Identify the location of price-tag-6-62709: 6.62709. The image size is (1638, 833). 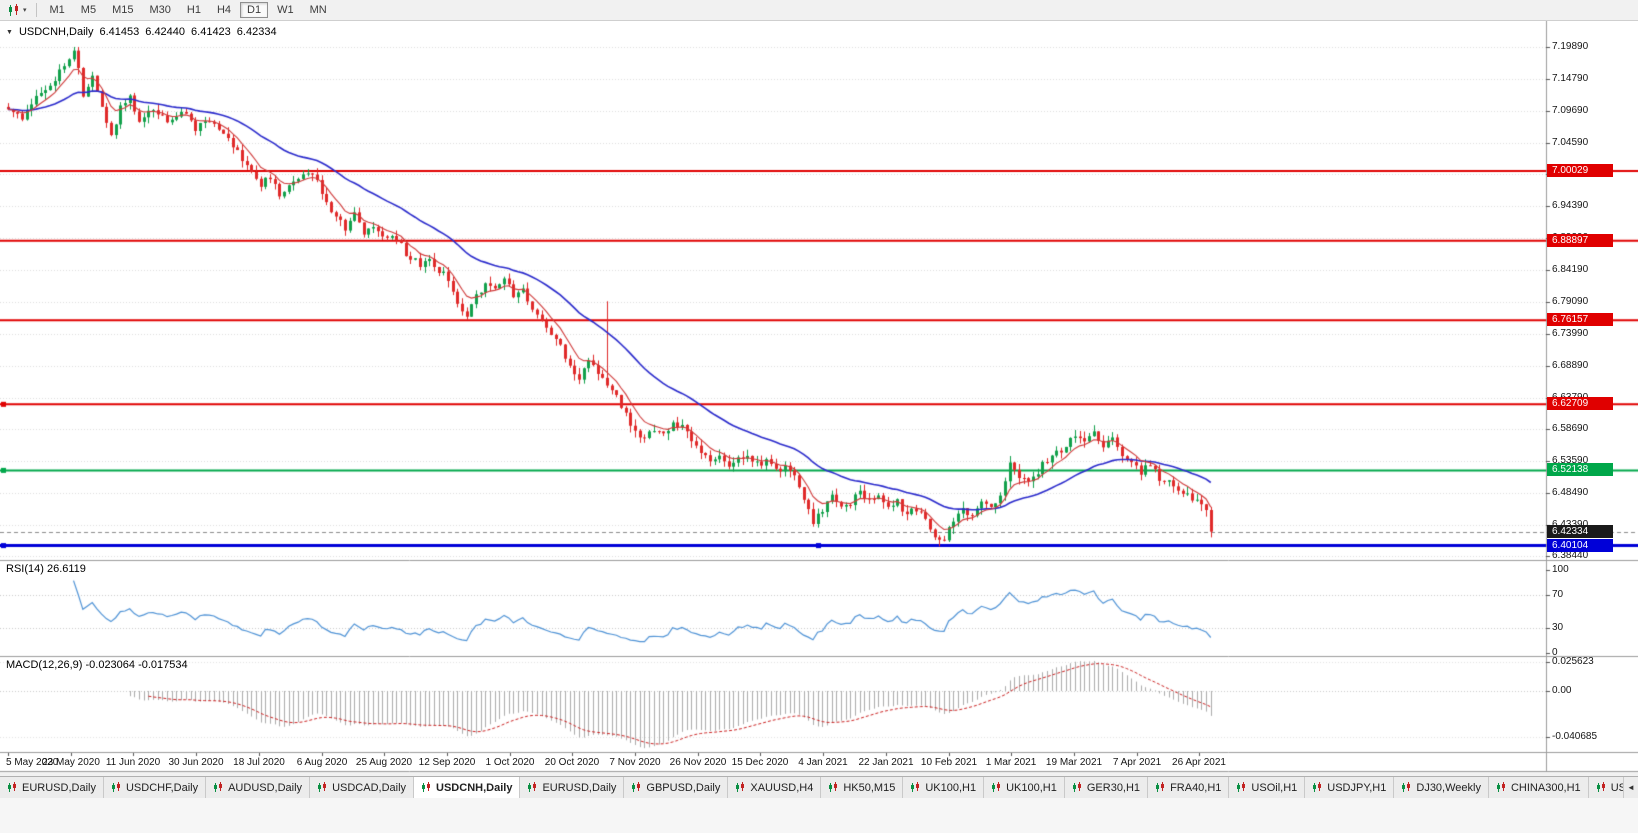
(1580, 403).